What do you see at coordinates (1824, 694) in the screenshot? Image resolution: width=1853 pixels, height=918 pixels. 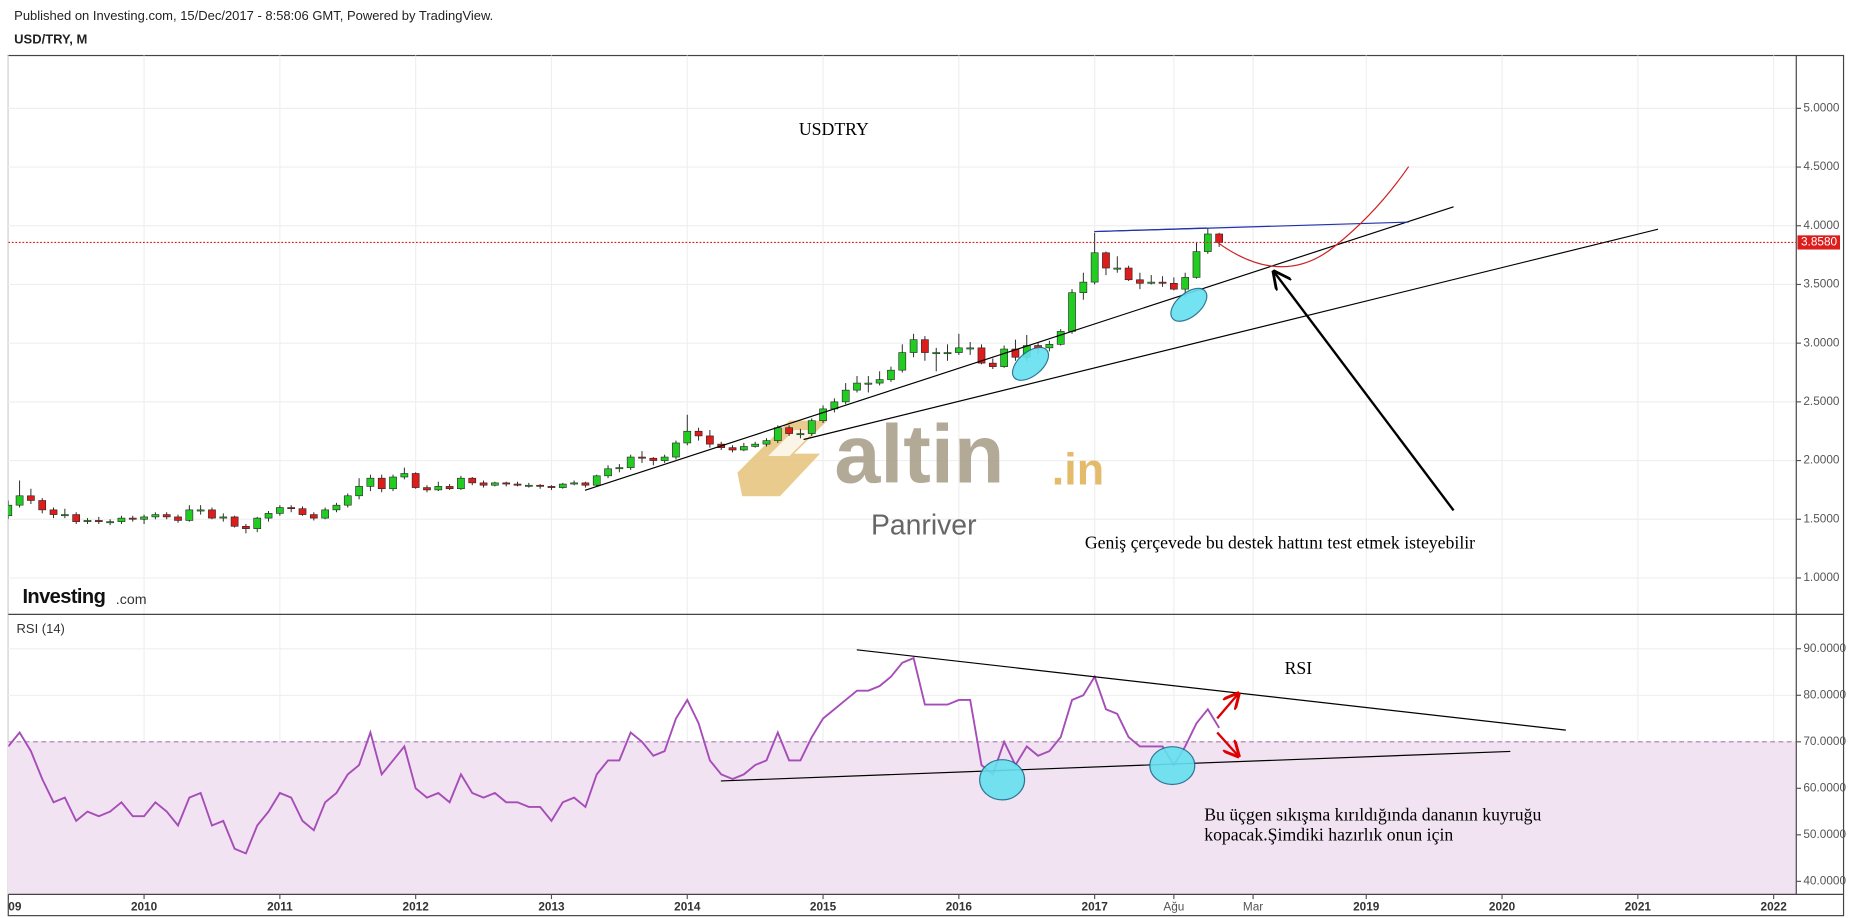 I see `y-tick-label: 80.0000` at bounding box center [1824, 694].